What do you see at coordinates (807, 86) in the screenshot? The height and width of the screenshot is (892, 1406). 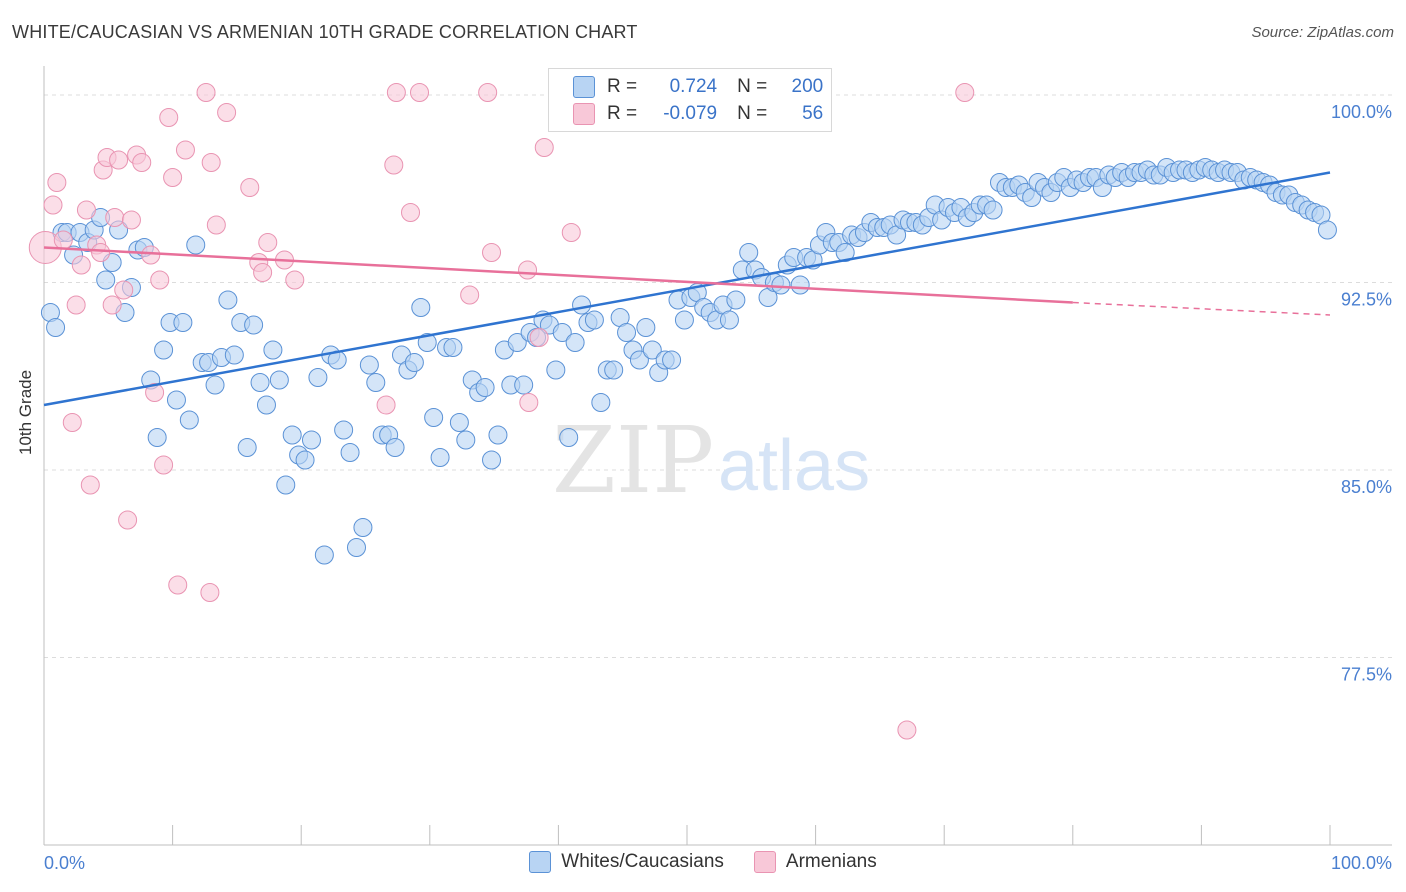 I see `n-value: 200` at bounding box center [807, 86].